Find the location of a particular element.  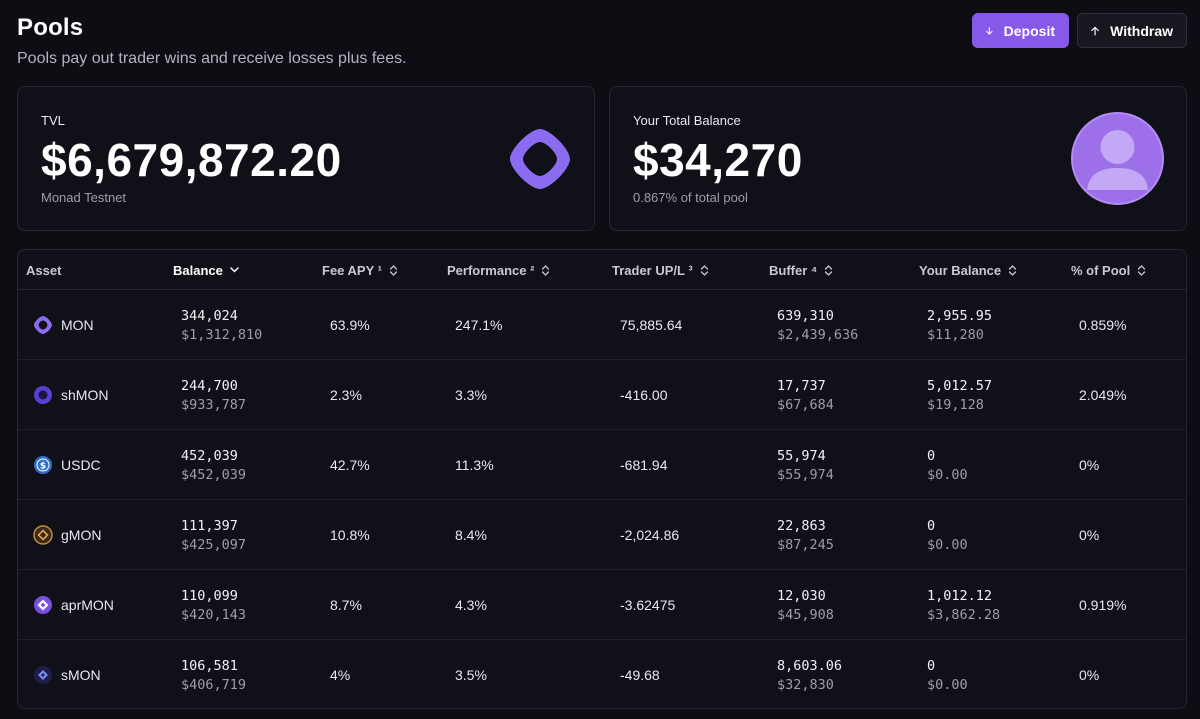

trader-upl-cell: 75,885.64 is located at coordinates (651, 325).